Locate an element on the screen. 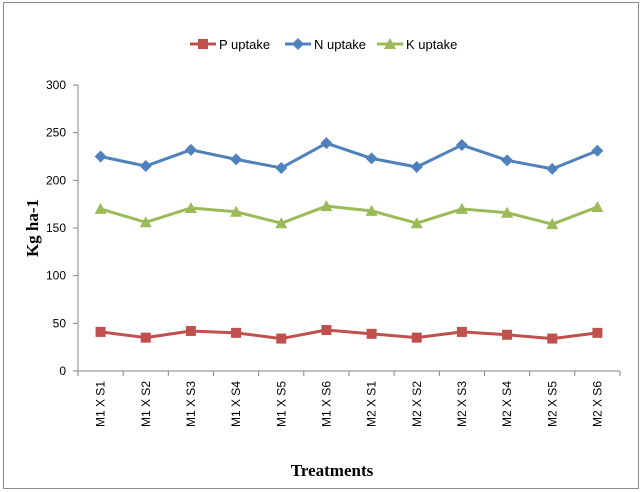 The width and height of the screenshot is (643, 492). x-axis-title: Treatments is located at coordinates (332, 470).